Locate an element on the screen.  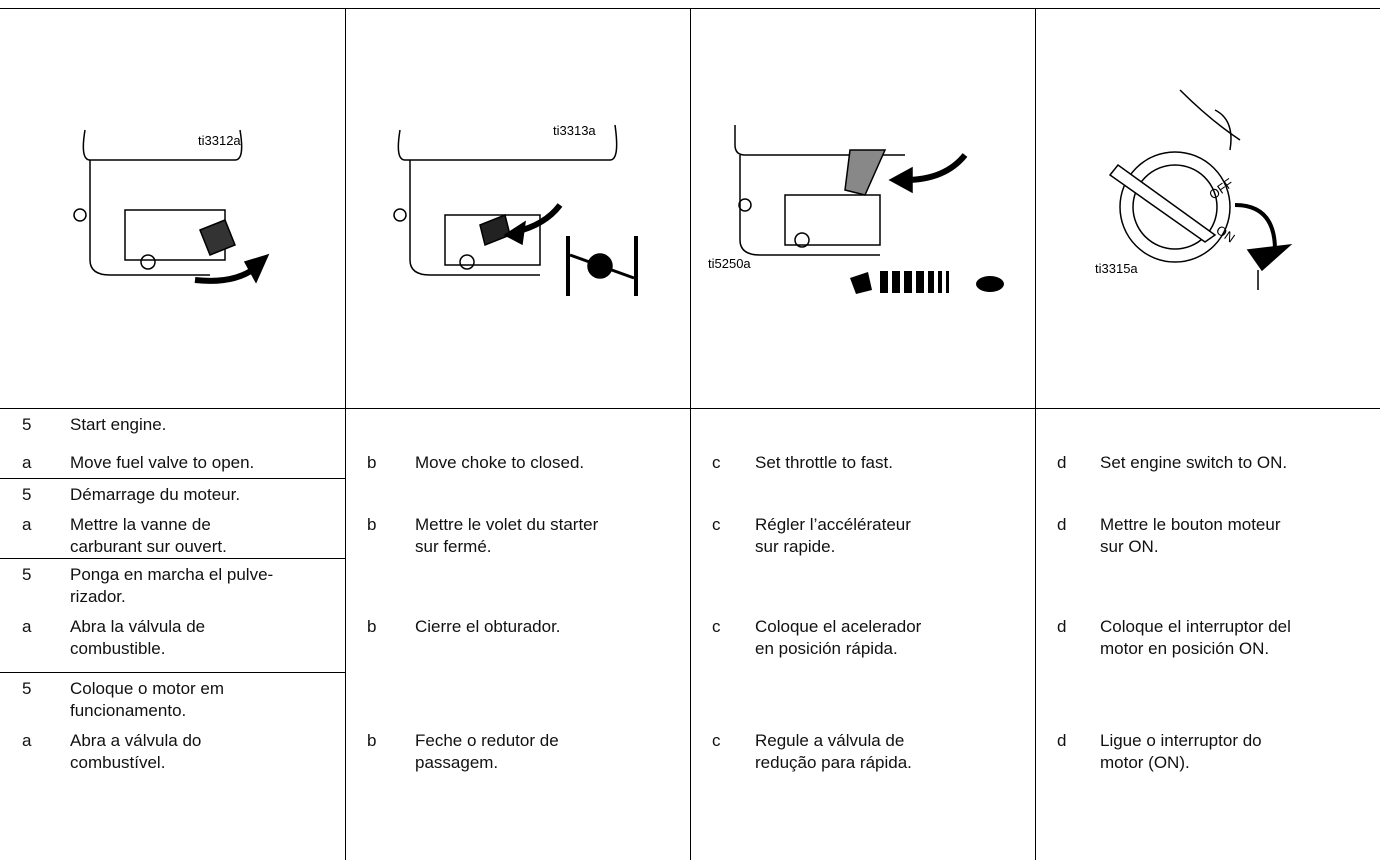
substep-text: Coloque el acelerador is located at coordinates (838, 626).